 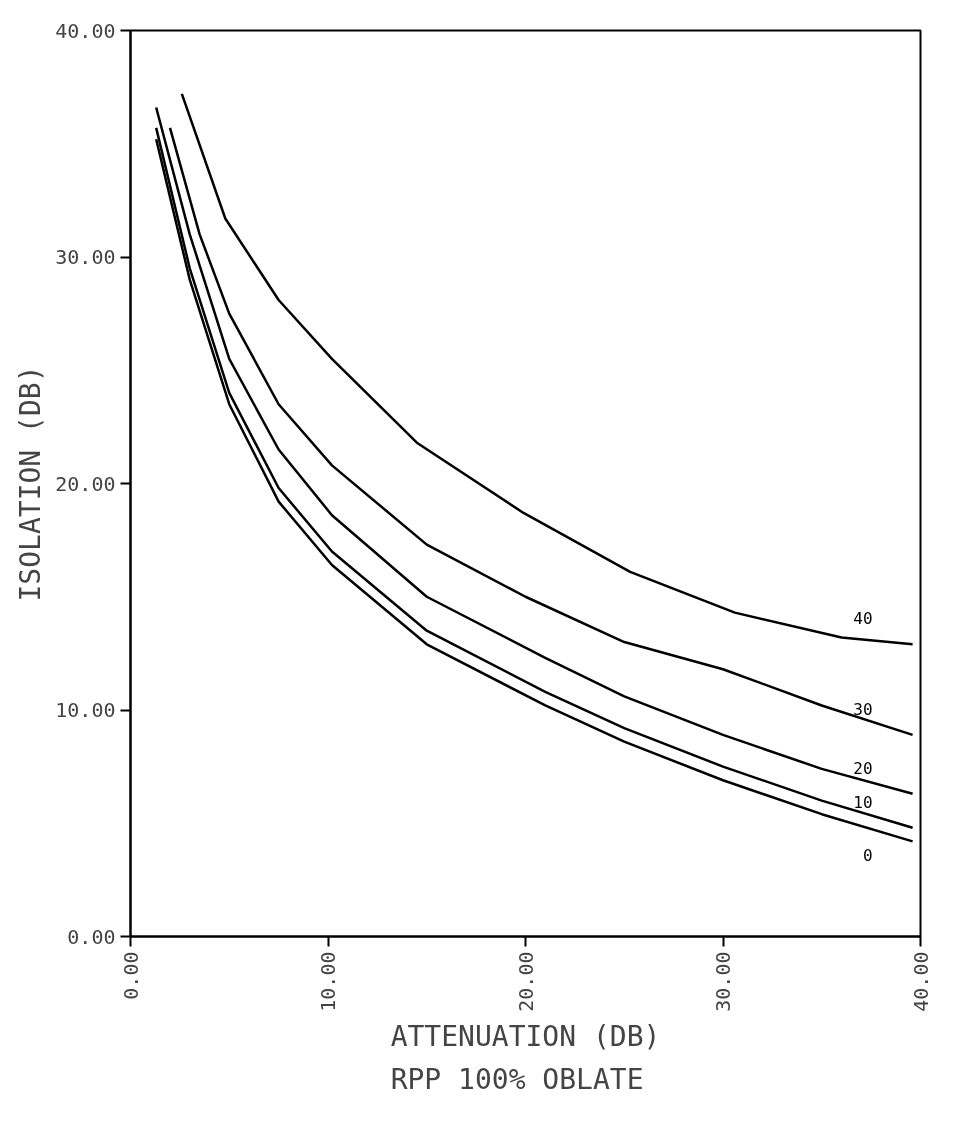 What do you see at coordinates (85, 30) in the screenshot?
I see `y-tick-label: 40.00` at bounding box center [85, 30].